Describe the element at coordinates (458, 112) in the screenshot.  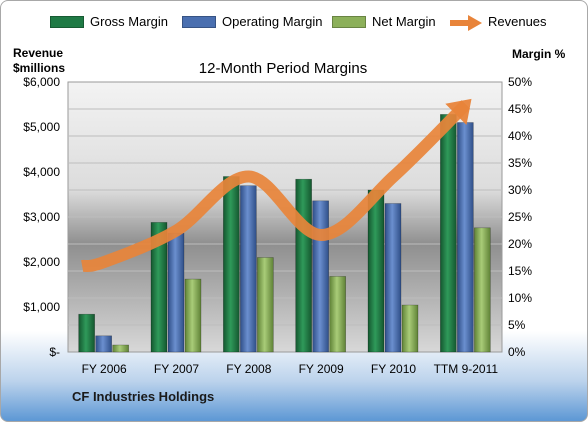
I see `revenue-arrow-head` at that location.